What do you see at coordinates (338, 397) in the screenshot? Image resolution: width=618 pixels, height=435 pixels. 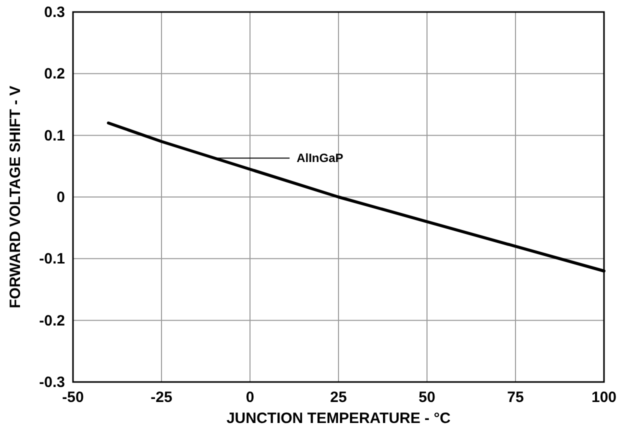 I see `x-tick-label: 25` at bounding box center [338, 397].